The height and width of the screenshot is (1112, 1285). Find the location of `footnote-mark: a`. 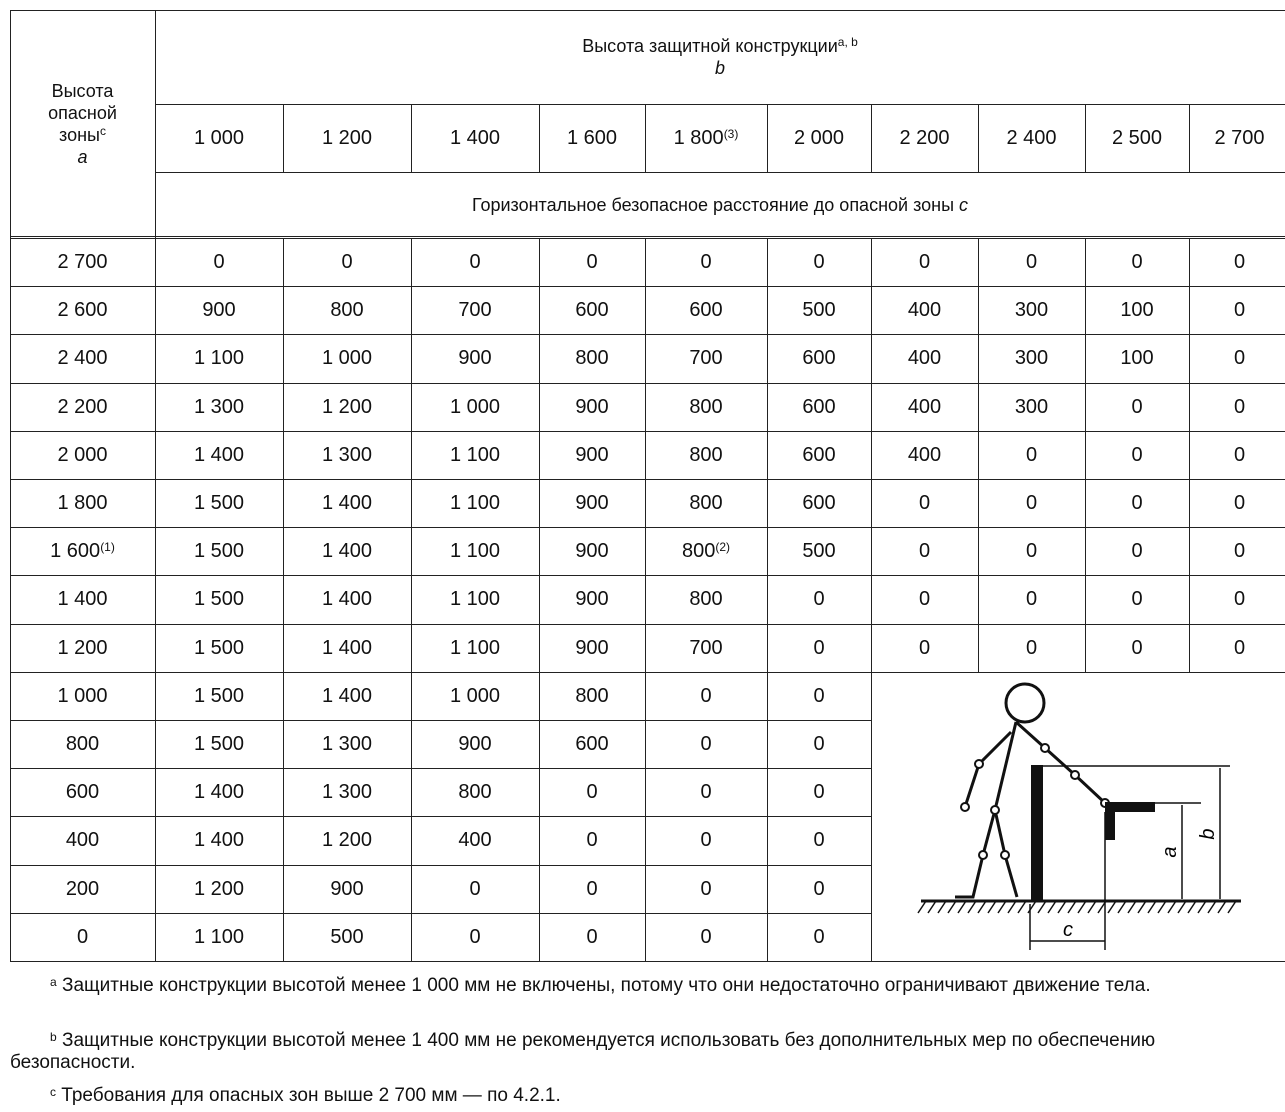

footnote-mark: a is located at coordinates (53, 982).